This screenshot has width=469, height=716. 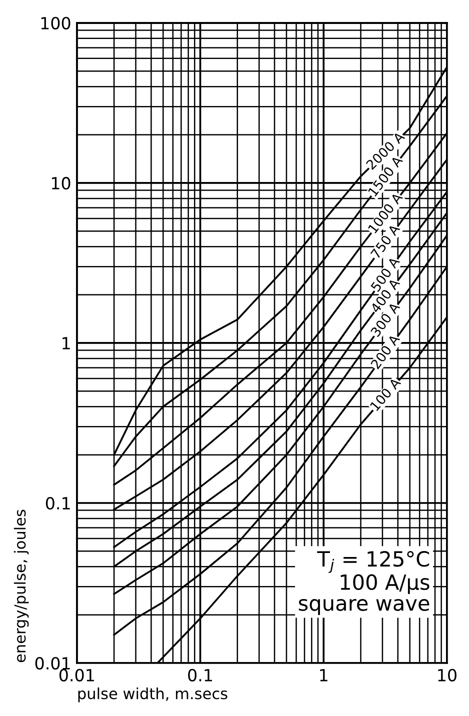 I want to click on y-tick-label: 0.1, so click(x=58, y=503).